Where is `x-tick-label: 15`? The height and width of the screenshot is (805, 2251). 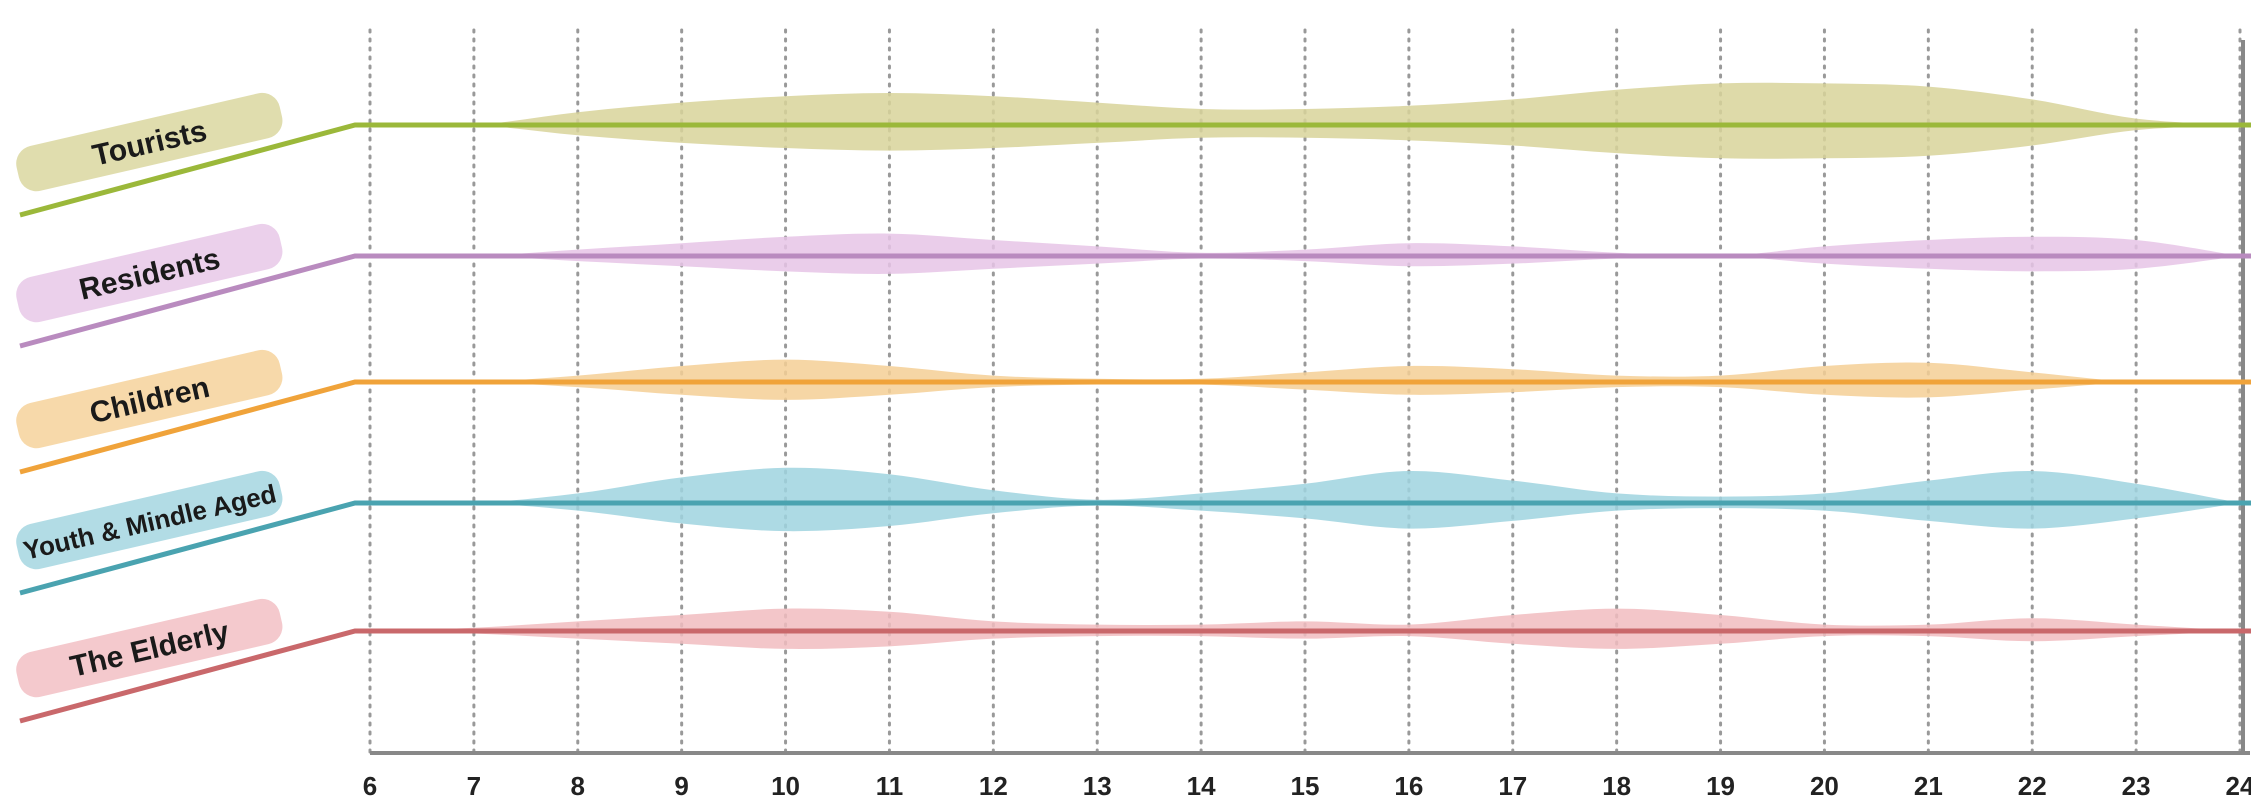
x-tick-label: 15 is located at coordinates (1305, 786).